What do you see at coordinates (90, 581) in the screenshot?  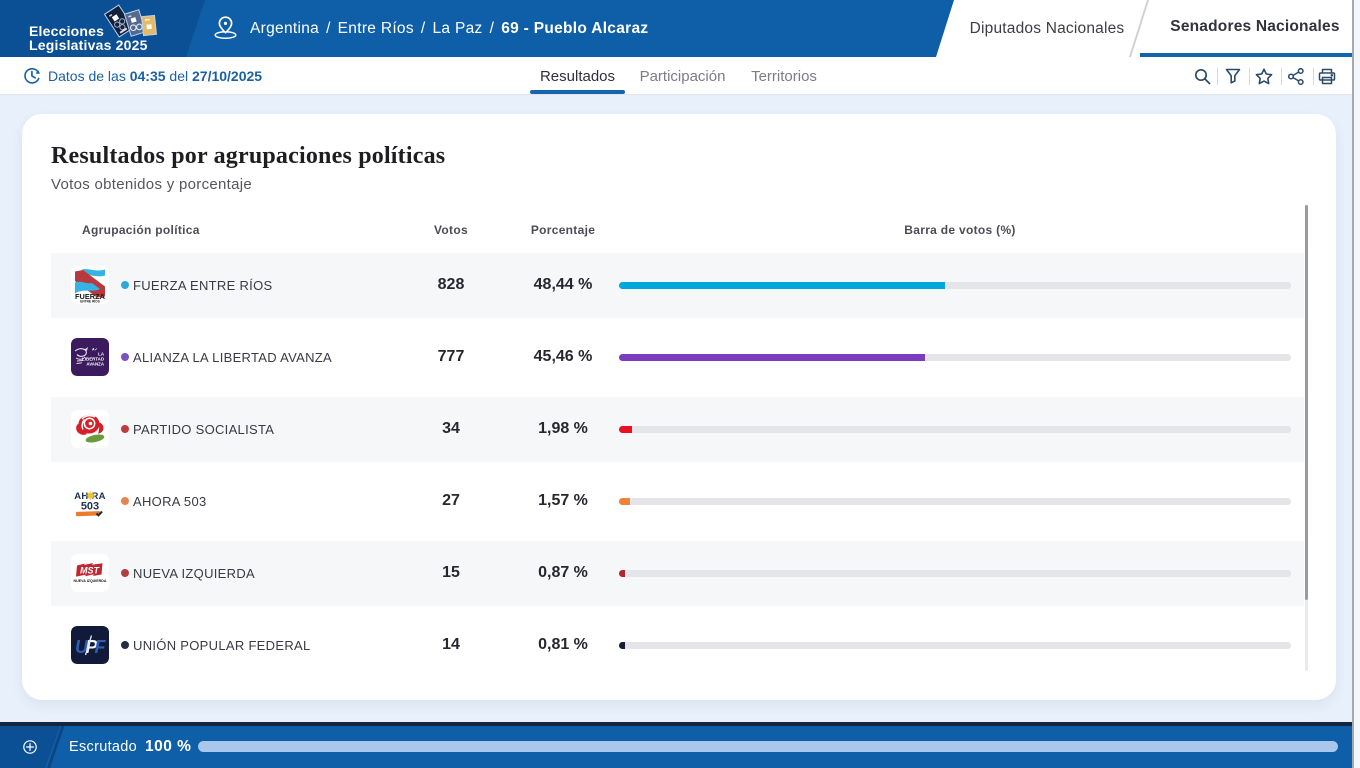 I see `svg-text: NUEVA IZQUIERDA` at bounding box center [90, 581].